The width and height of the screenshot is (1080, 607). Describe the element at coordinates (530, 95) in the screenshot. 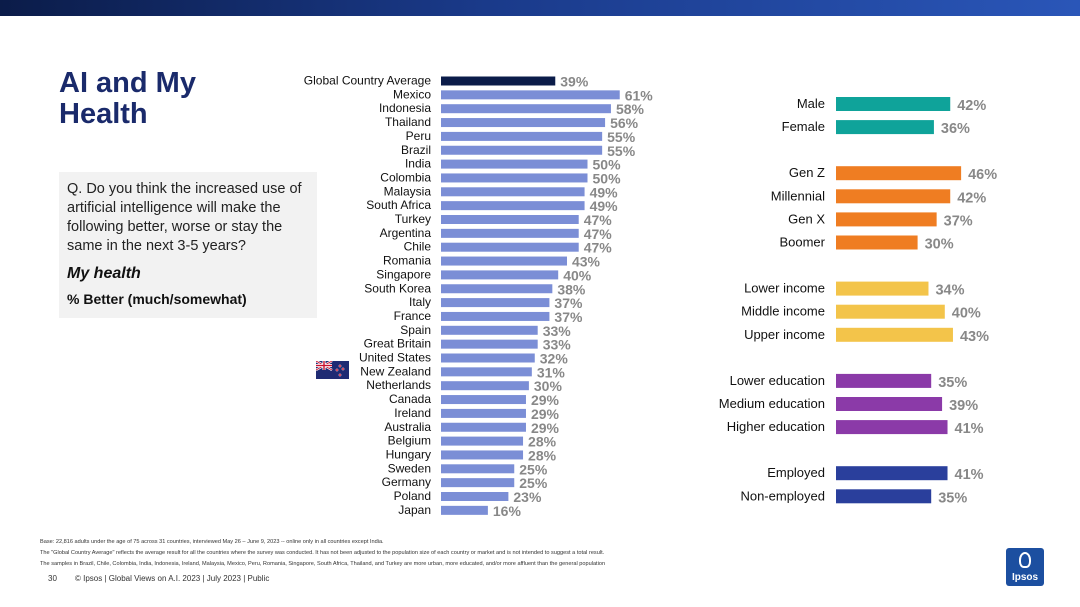

I see `country-bar-mexico` at that location.